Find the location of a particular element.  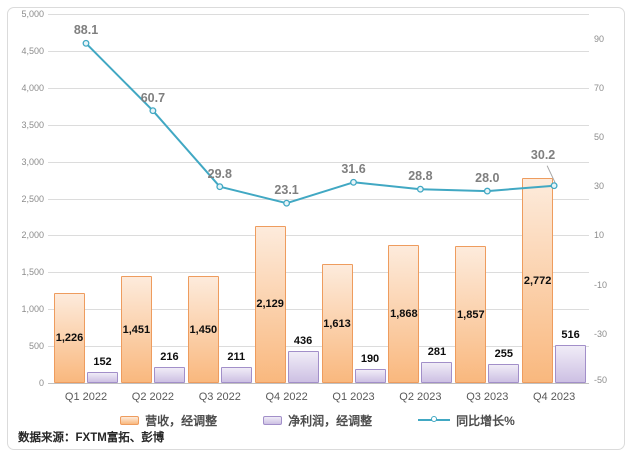

line-data-label: 28.0 is located at coordinates (487, 178).